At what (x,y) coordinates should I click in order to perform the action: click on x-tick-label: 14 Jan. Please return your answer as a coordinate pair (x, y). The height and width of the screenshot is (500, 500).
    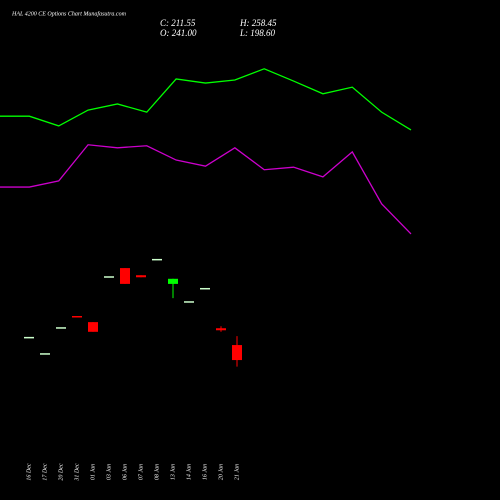
    Looking at the image, I should click on (188, 472).